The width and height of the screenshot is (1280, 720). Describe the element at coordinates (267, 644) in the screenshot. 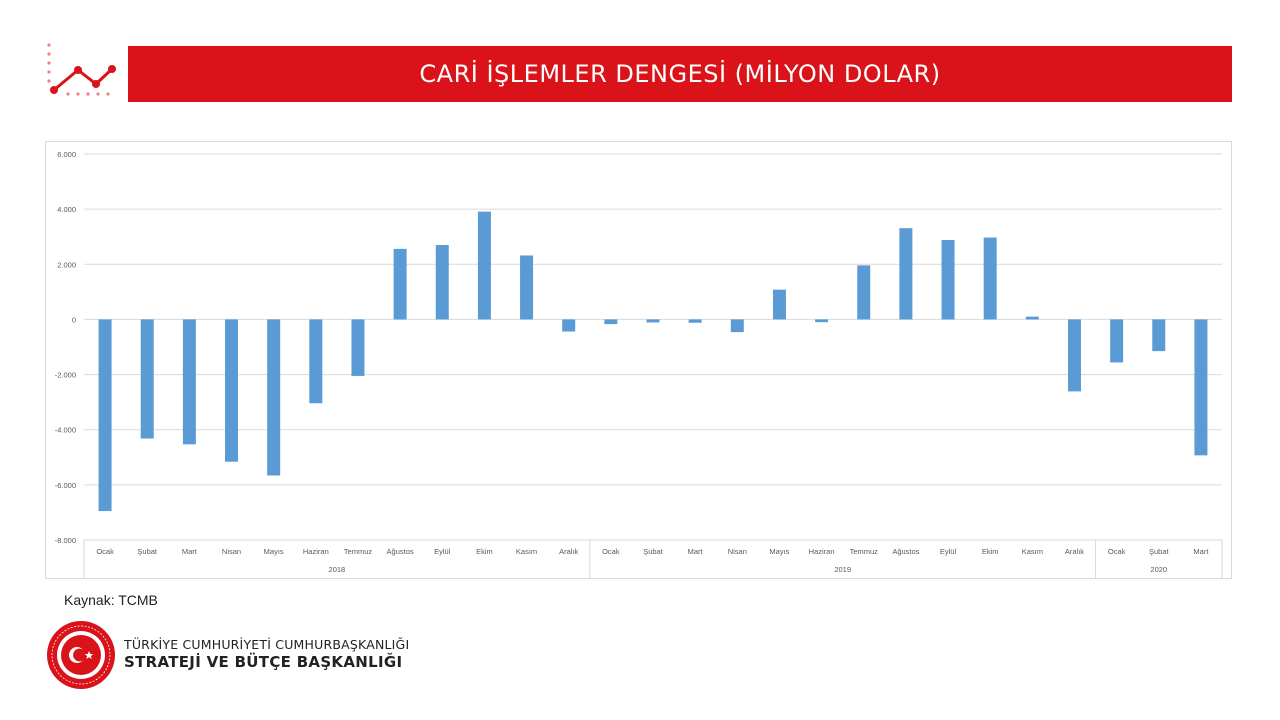

I see `organization-name-line1: TÜRKİYE CUMHURİYETİ CUMHURBAŞKANLIĞI` at that location.